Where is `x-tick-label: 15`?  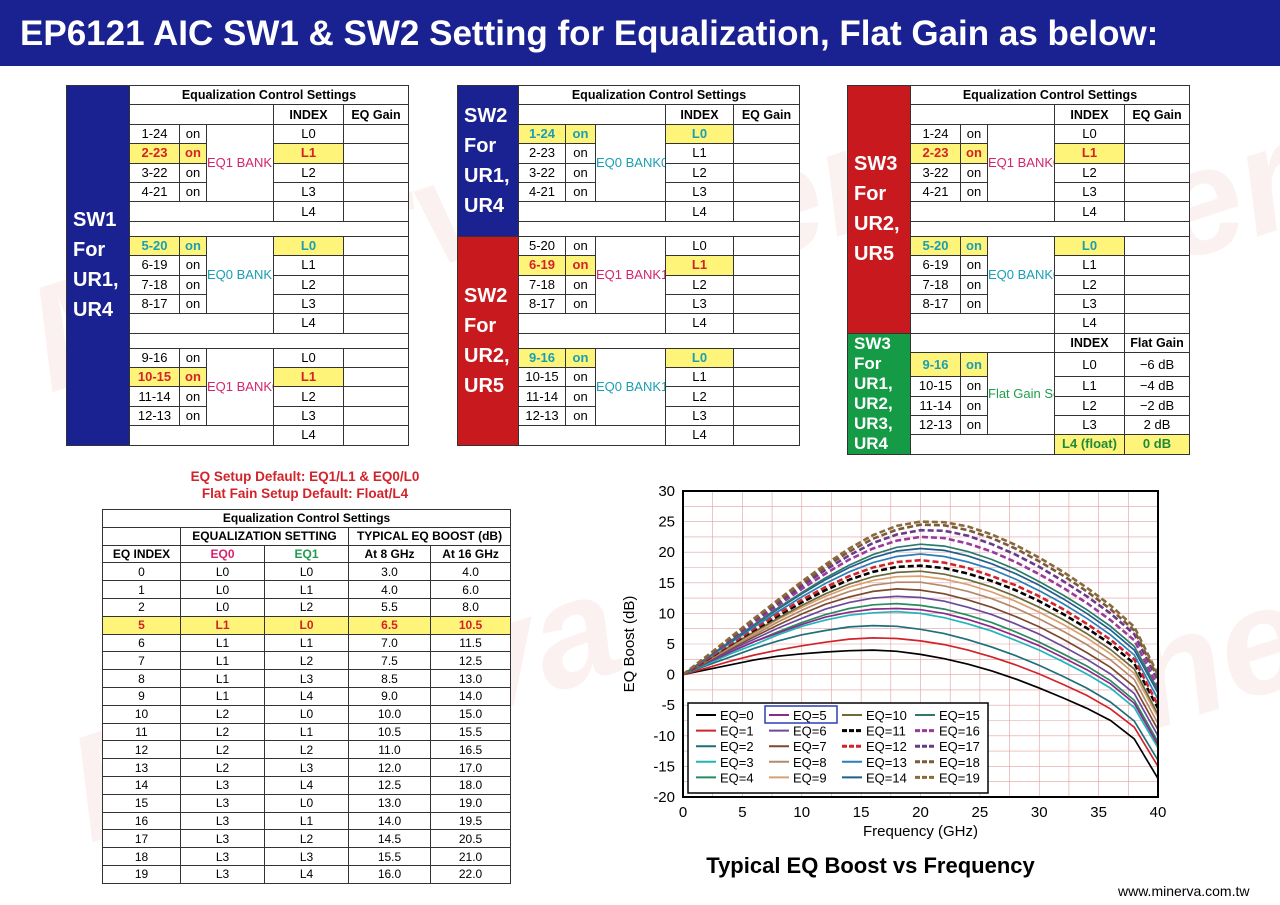 x-tick-label: 15 is located at coordinates (861, 812).